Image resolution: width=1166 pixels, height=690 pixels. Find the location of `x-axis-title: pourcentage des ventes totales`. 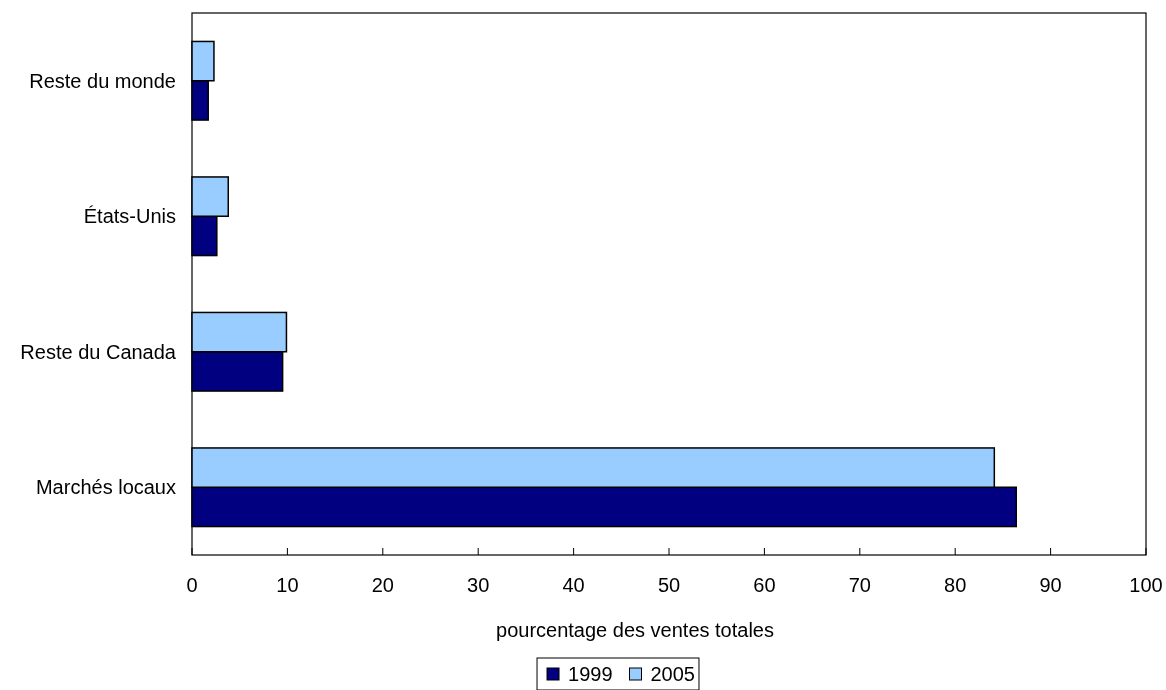

x-axis-title: pourcentage des ventes totales is located at coordinates (635, 630).